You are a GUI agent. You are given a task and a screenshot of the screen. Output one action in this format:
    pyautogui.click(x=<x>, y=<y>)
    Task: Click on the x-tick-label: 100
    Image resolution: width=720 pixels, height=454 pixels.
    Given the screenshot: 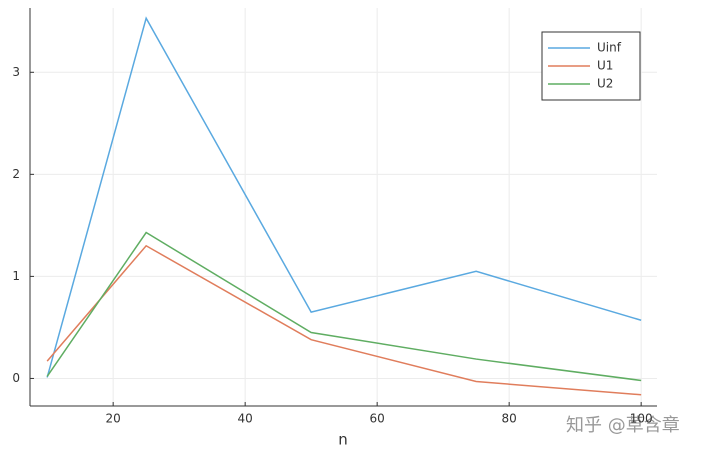 What is the action you would take?
    pyautogui.click(x=641, y=419)
    